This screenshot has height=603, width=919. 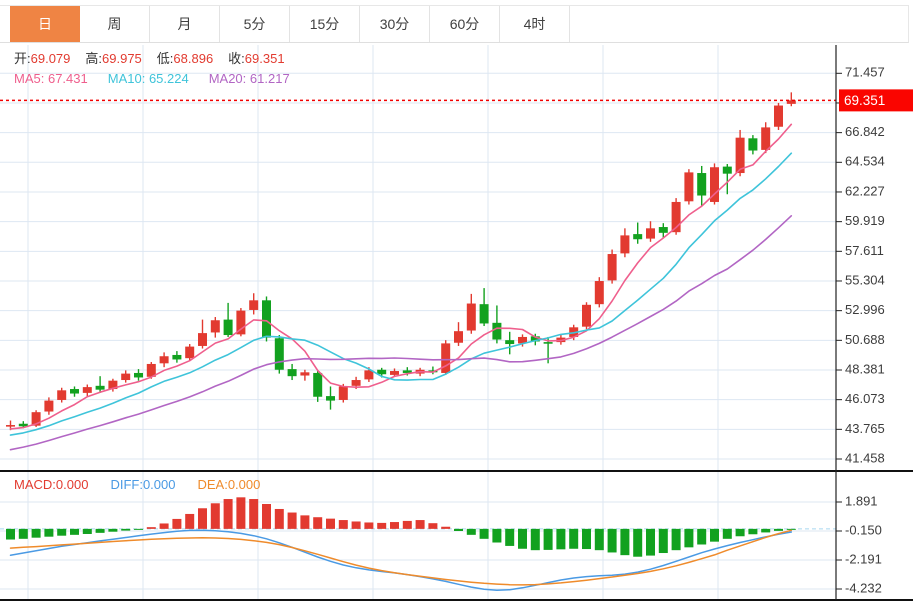 I want to click on panel-separator, so click(x=456, y=471).